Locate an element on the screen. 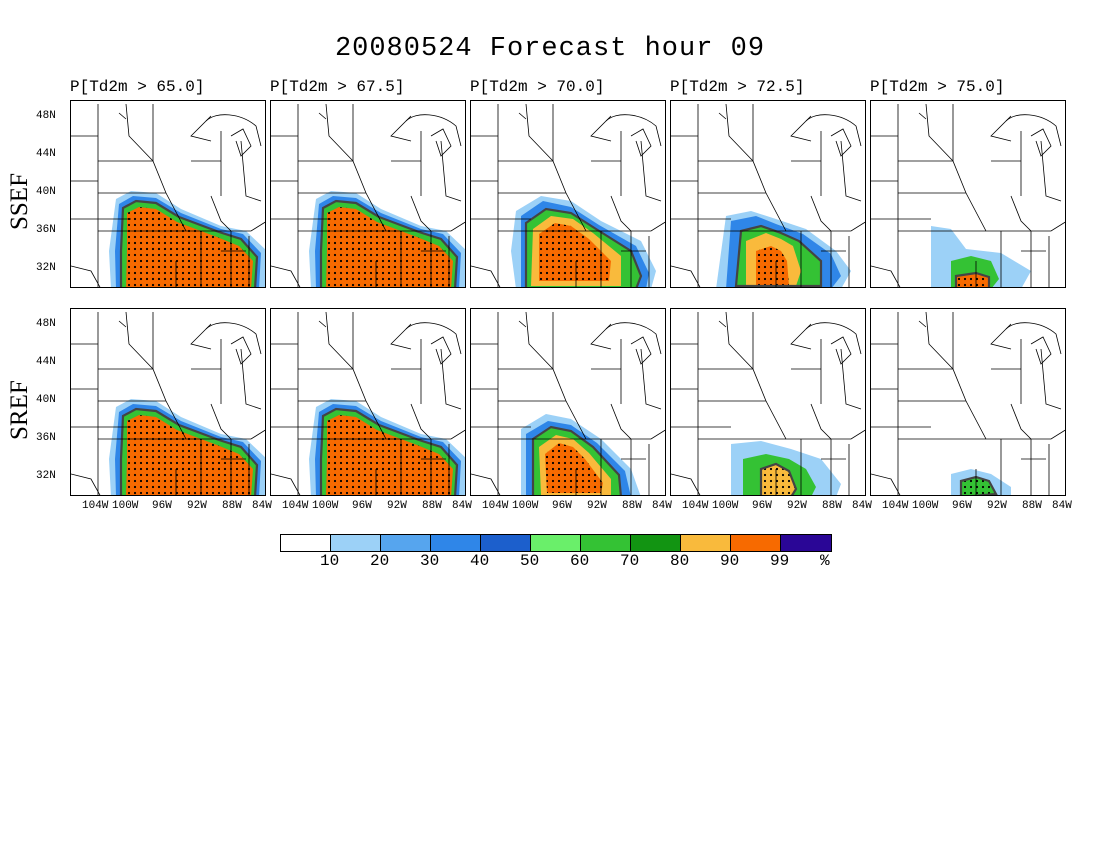  lat-label: 32N is located at coordinates (46, 476).